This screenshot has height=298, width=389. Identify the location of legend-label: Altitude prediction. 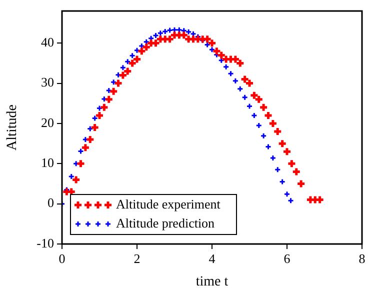
(166, 222).